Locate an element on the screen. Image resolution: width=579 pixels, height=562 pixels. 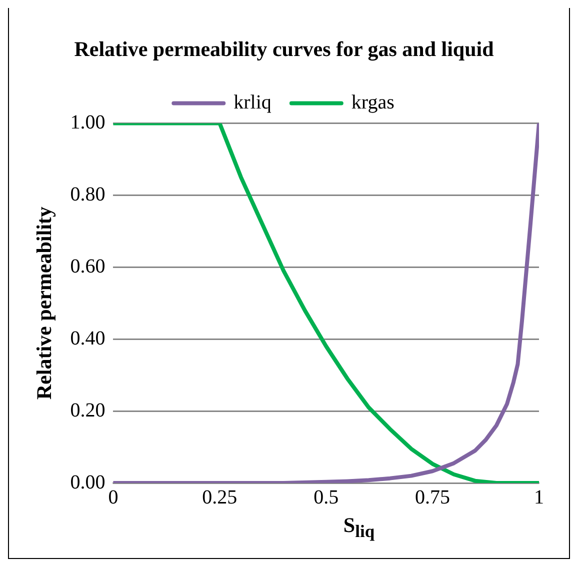
x-axis-title: S$_{liq}$ is located at coordinates (359, 527).